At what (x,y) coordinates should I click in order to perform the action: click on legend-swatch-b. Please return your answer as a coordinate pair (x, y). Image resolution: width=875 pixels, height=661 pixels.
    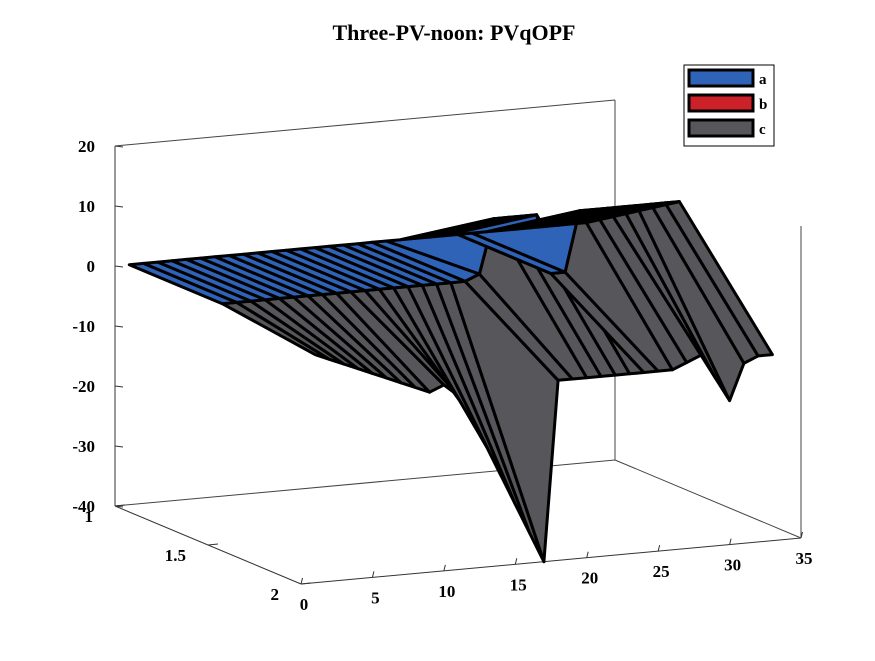
    Looking at the image, I should click on (721, 103).